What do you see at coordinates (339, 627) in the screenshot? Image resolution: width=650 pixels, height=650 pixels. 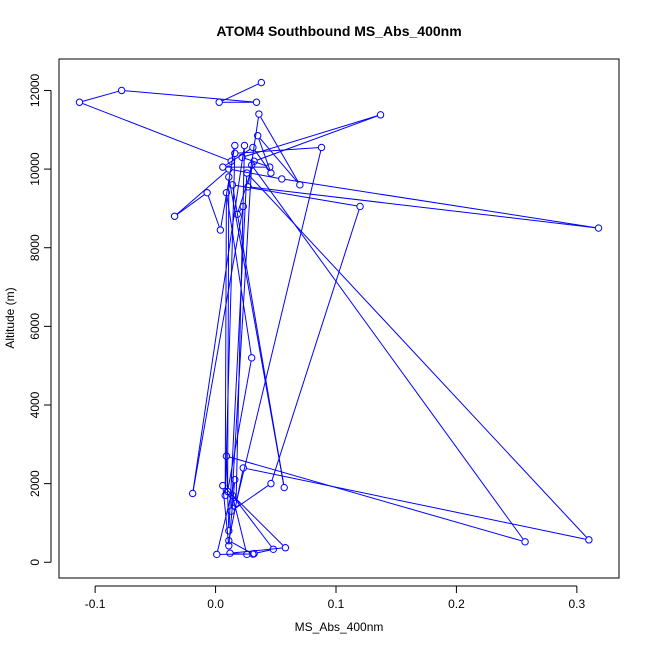 I see `x-axis-label: MS_Abs_400nm` at bounding box center [339, 627].